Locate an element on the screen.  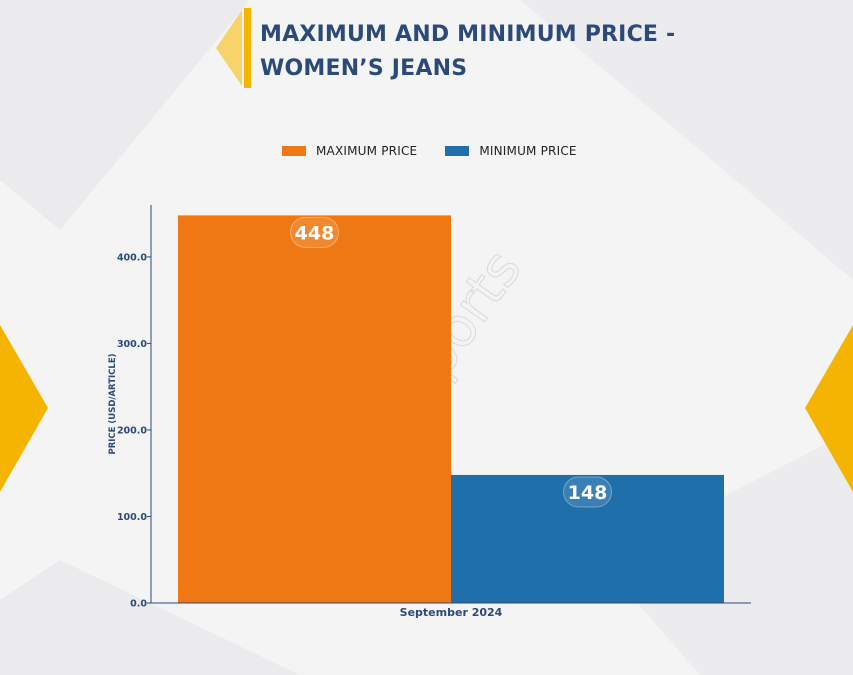
data-label-minimum-price: 148 is located at coordinates (588, 493).